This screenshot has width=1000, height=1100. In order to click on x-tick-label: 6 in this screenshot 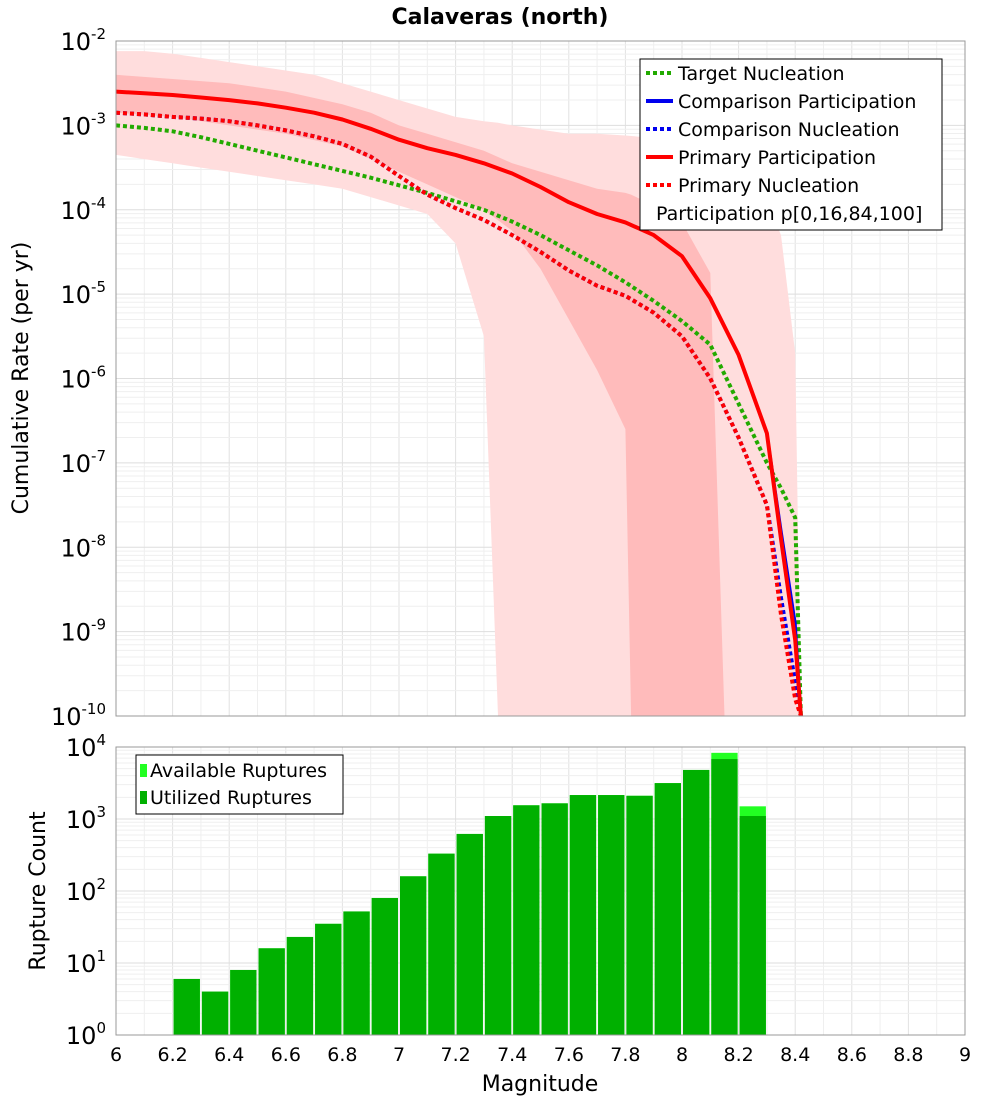, I will do `click(116, 1055)`.